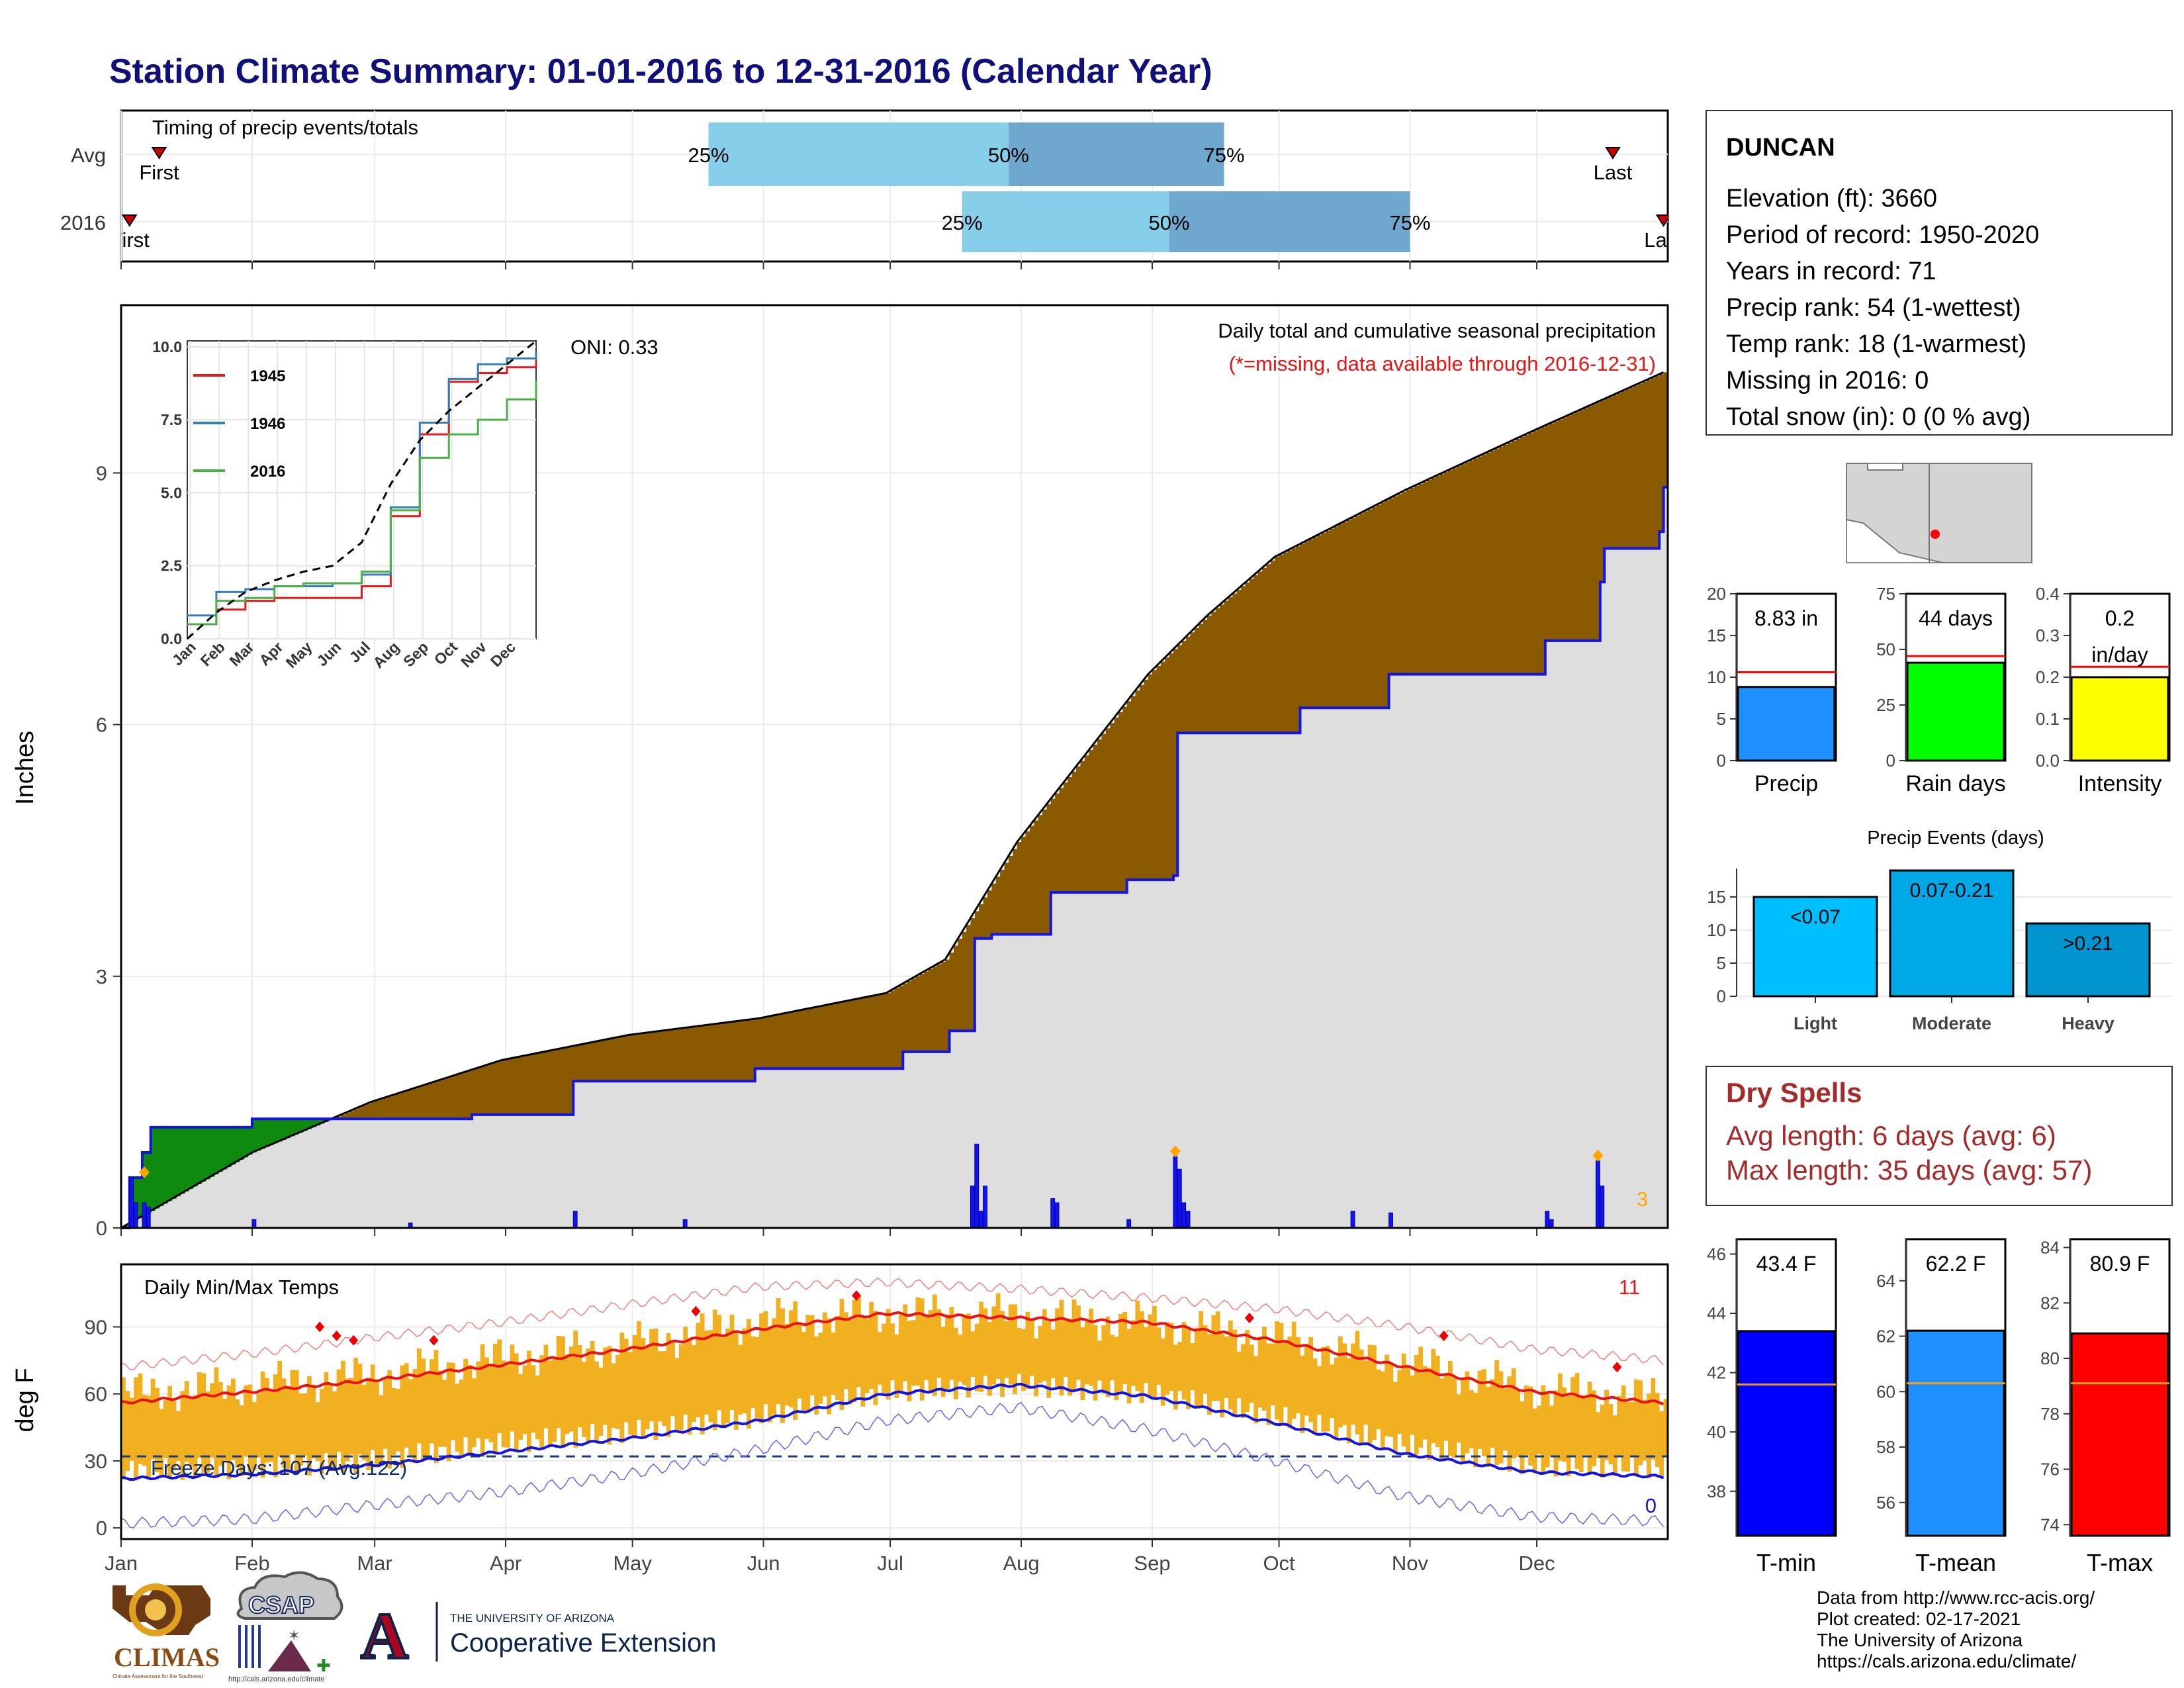  I want to click on daily-max-marker, so click(144, 1172).